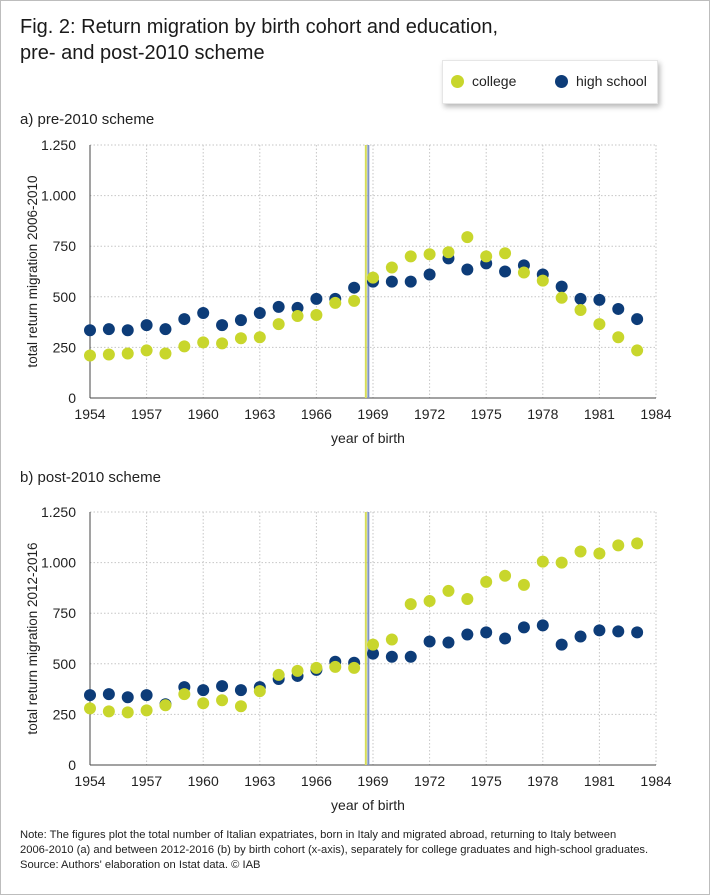 This screenshot has height=895, width=710. I want to click on legend-label-high-school: high school, so click(611, 81).